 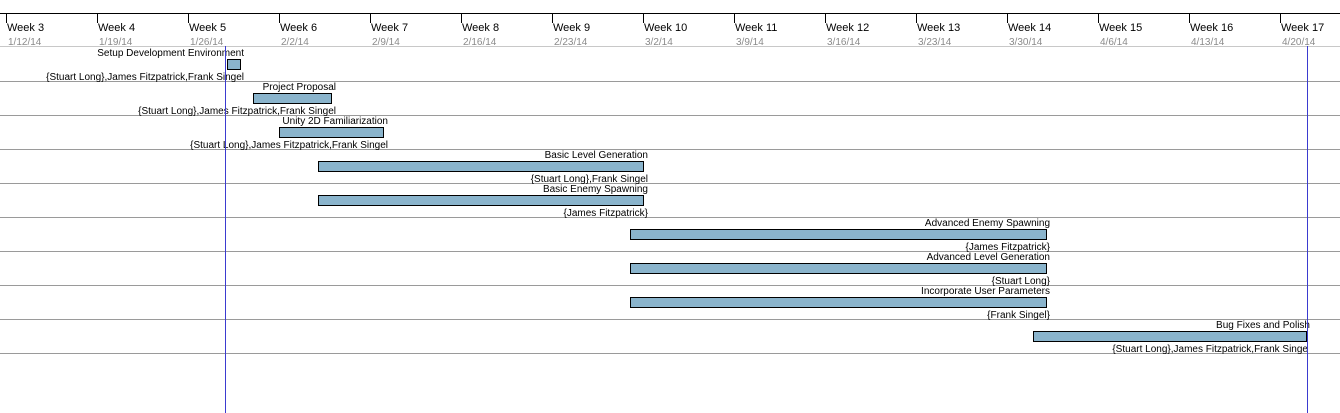 I want to click on week-date-label: 3/23/14, so click(x=935, y=42).